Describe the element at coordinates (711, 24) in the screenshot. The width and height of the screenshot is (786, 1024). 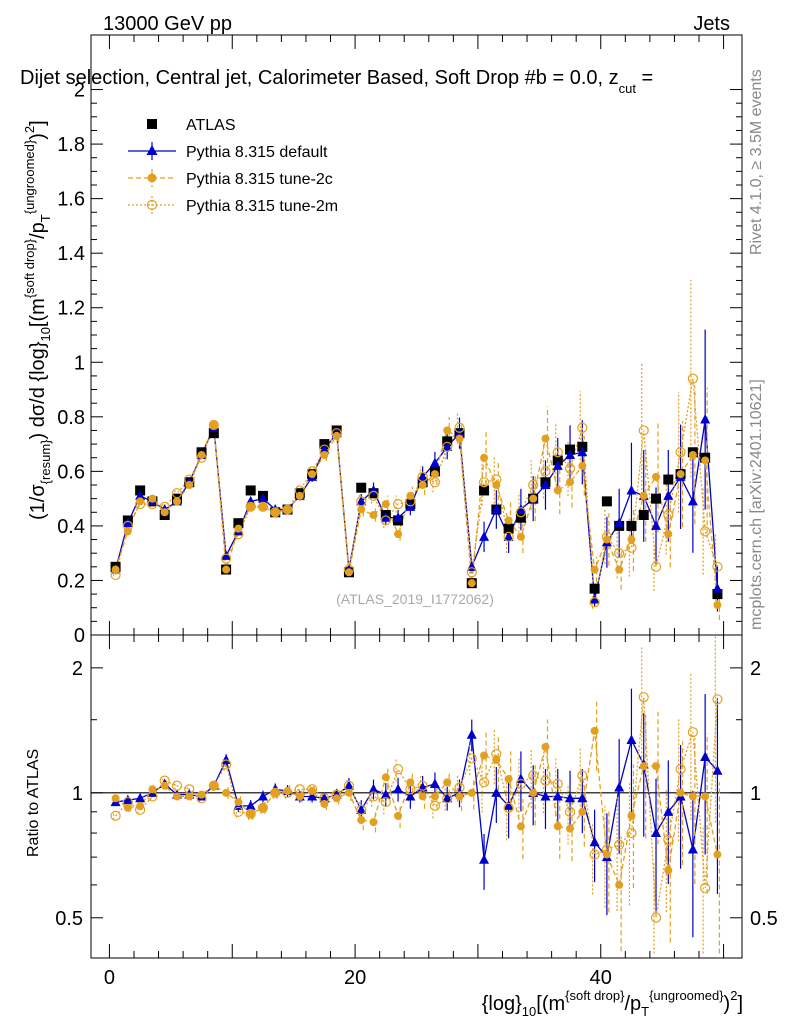
I see `category-label: Jets` at that location.